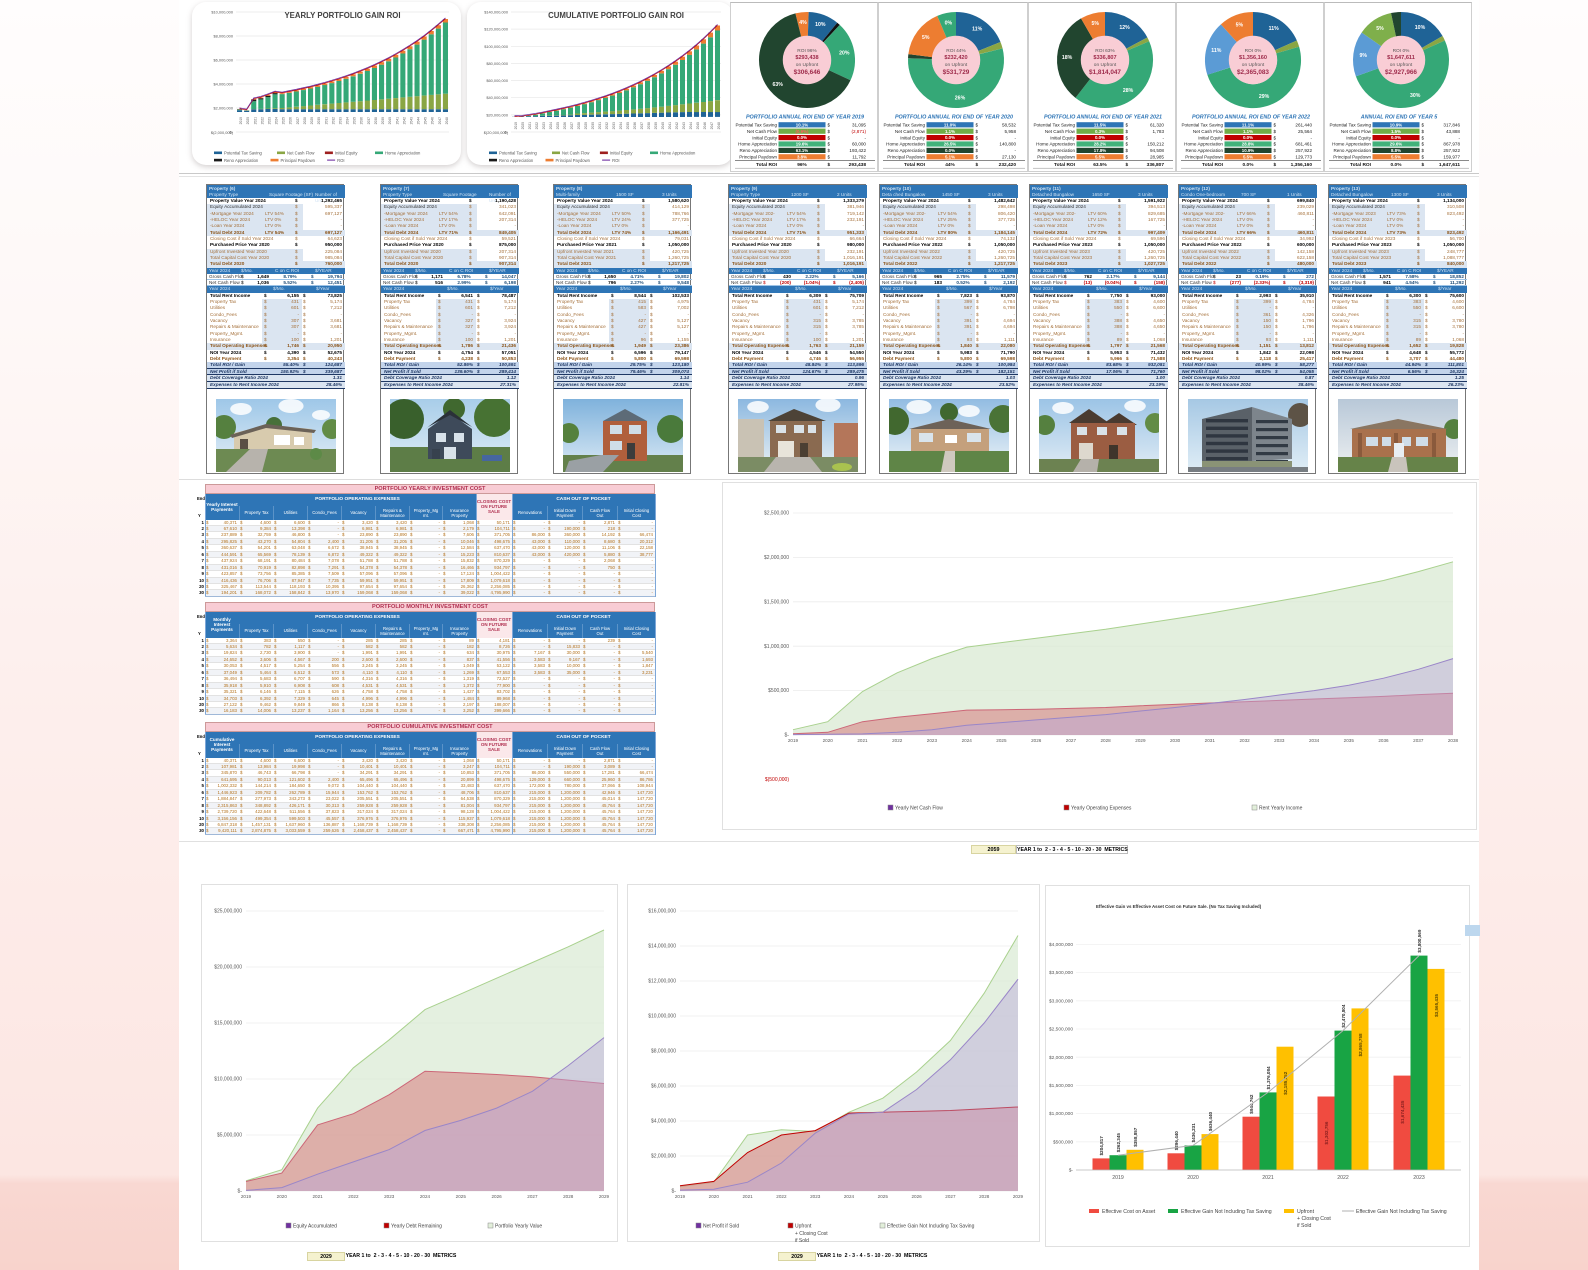 This screenshot has height=1270, width=1588. What do you see at coordinates (859, 125) in the screenshot?
I see `svg-text: 31,095` at bounding box center [859, 125].